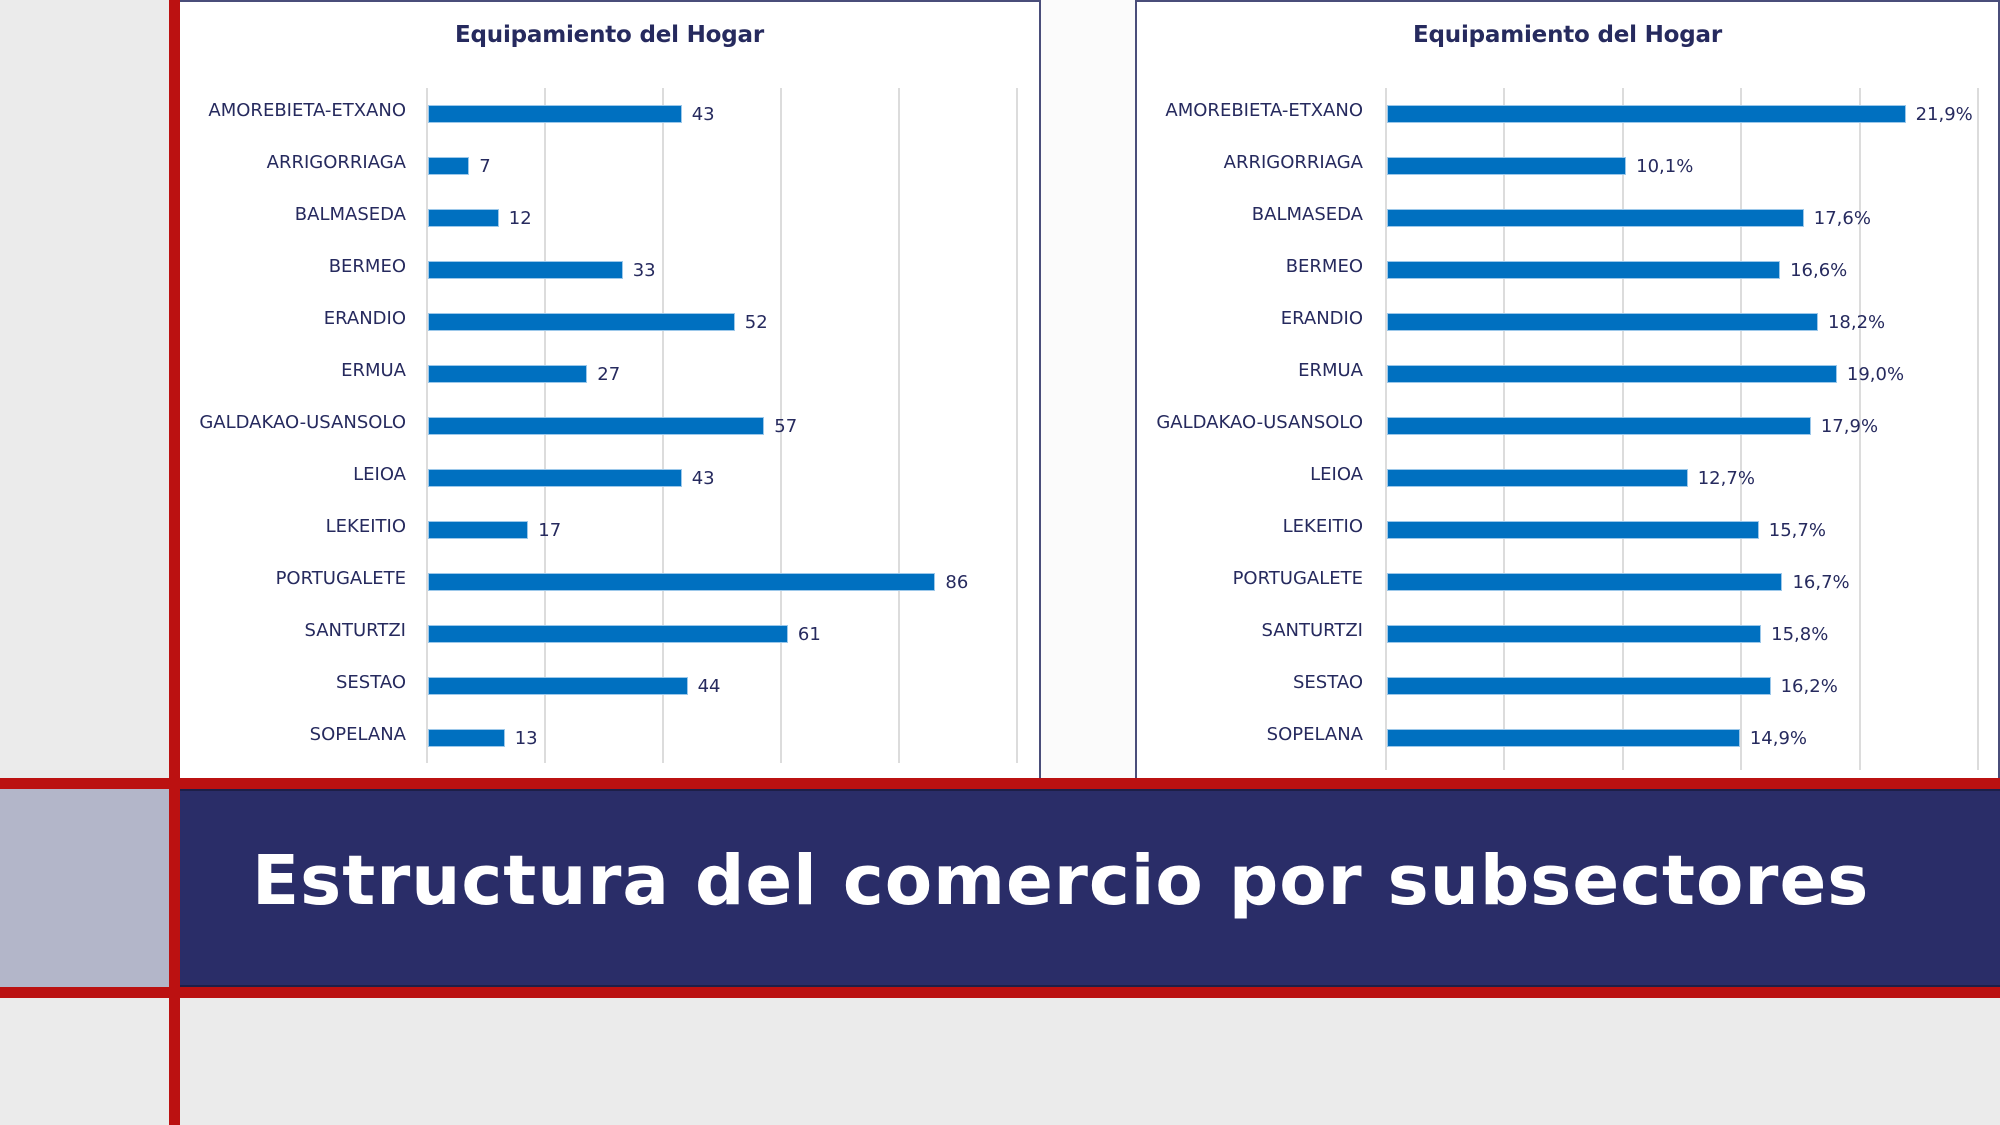 This screenshot has height=1125, width=2000. Describe the element at coordinates (1849, 426) in the screenshot. I see `value-label: 17,9%` at that location.